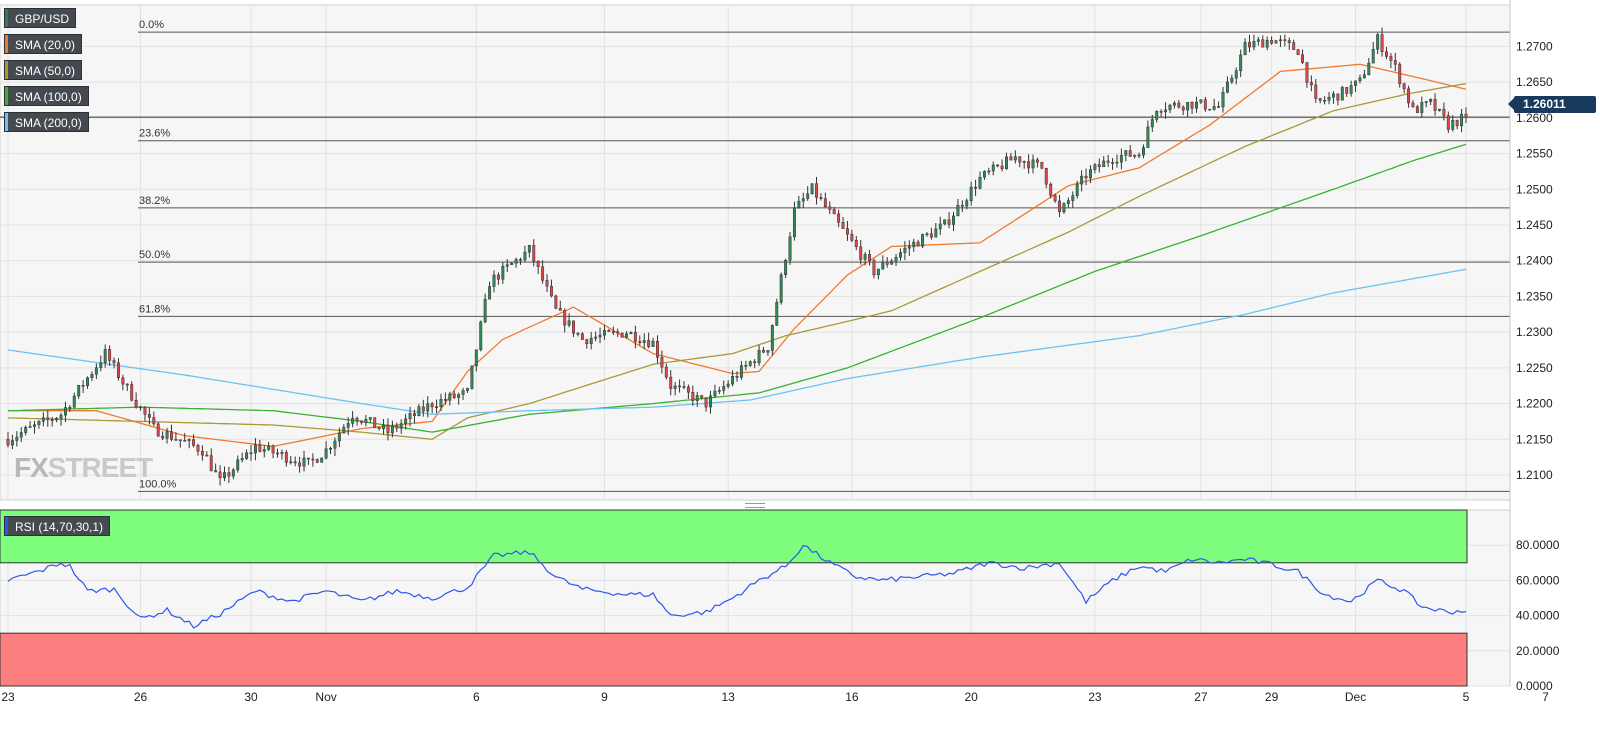  I want to click on x-tick-label: 5, so click(1466, 697).